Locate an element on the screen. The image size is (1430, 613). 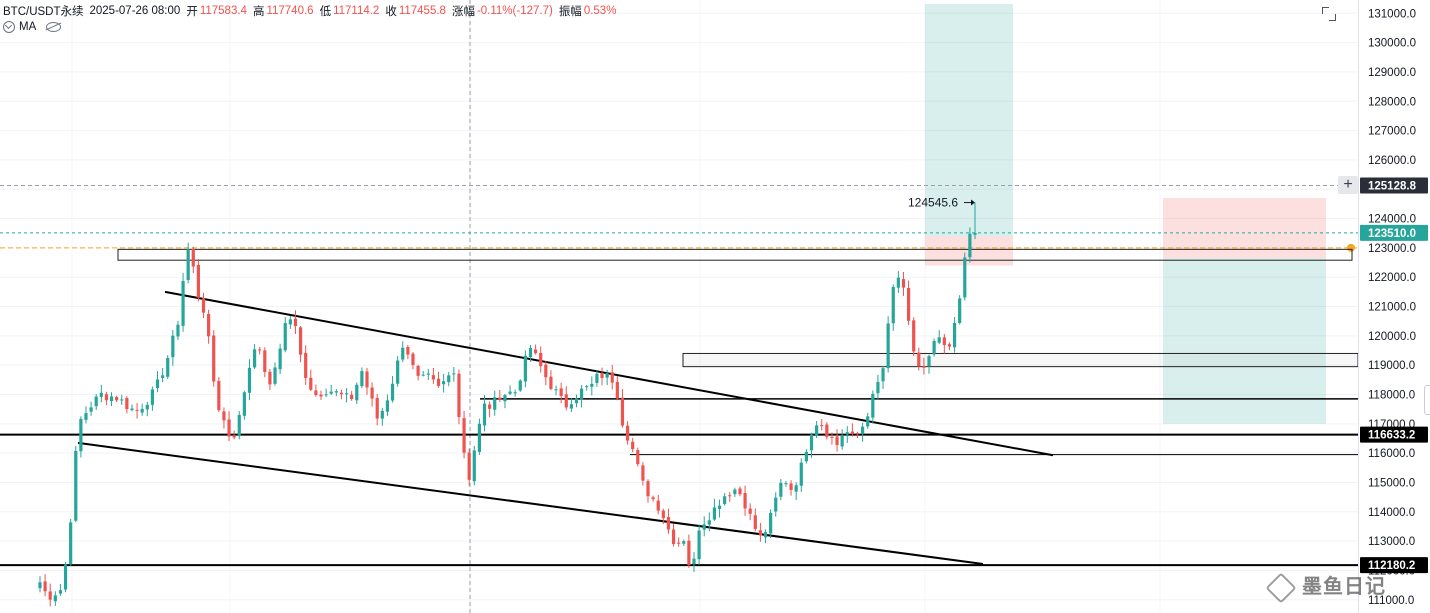
lower-trendline is located at coordinates (530, 503).